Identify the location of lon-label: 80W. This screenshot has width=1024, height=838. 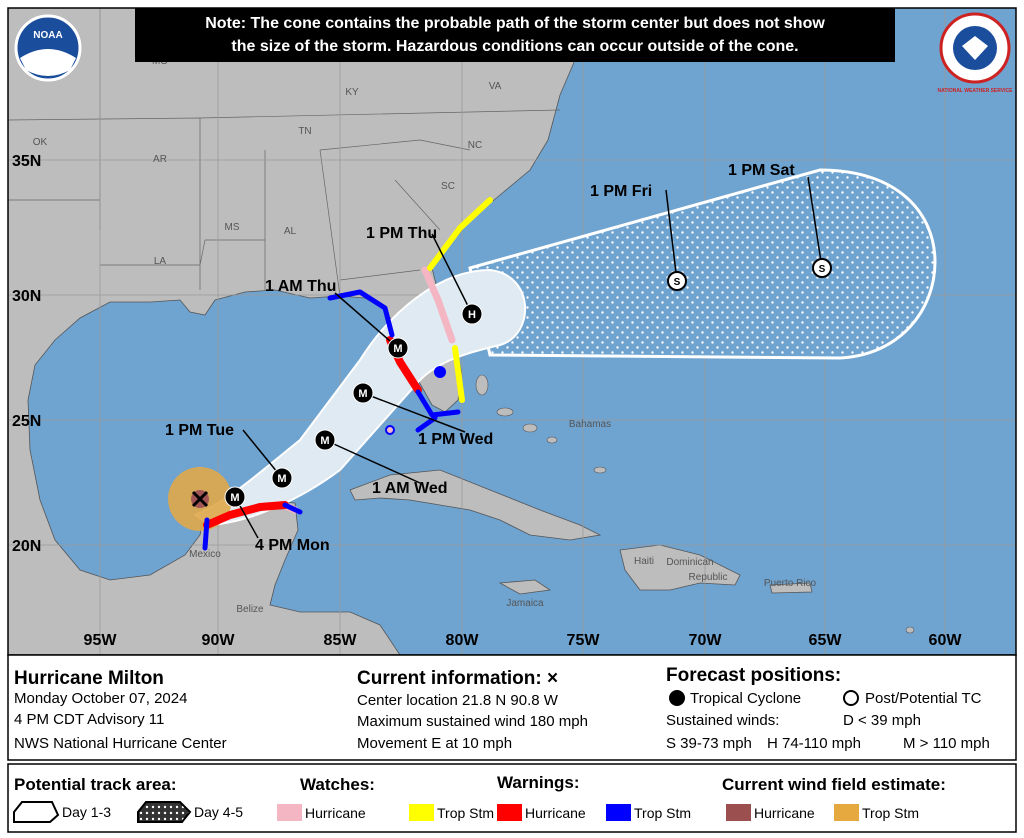
(463, 640).